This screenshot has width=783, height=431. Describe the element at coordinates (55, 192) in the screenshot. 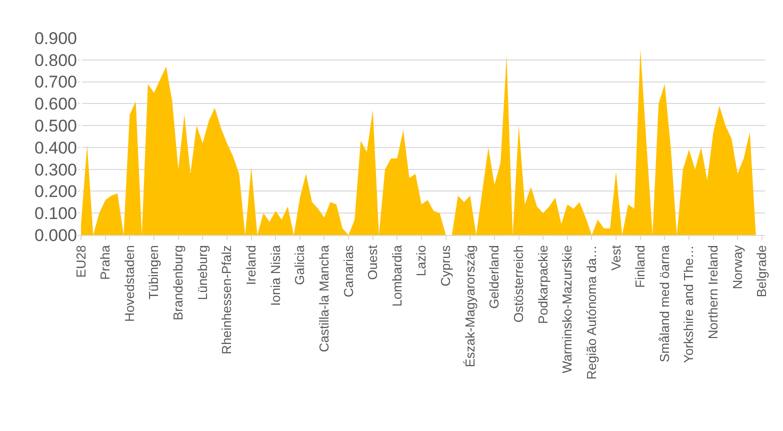

I see `y-tick-label: 0.200` at that location.